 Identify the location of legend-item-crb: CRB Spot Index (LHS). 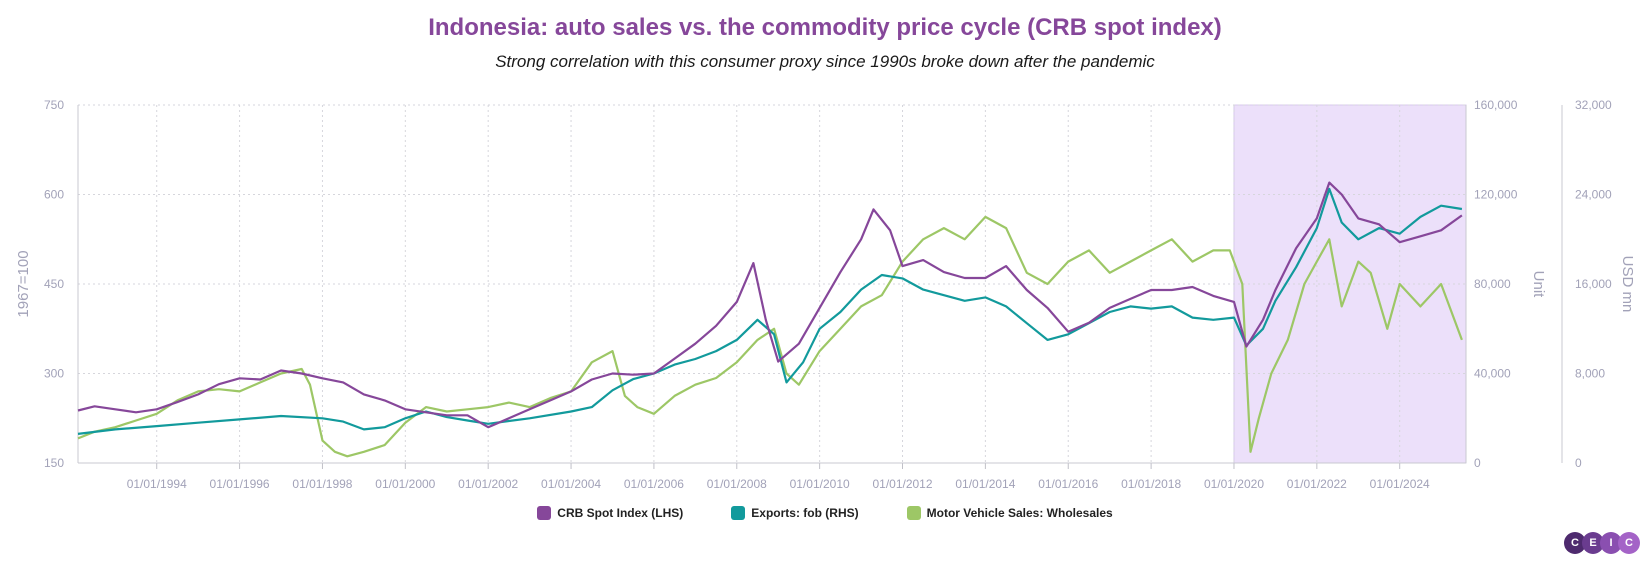
(610, 513).